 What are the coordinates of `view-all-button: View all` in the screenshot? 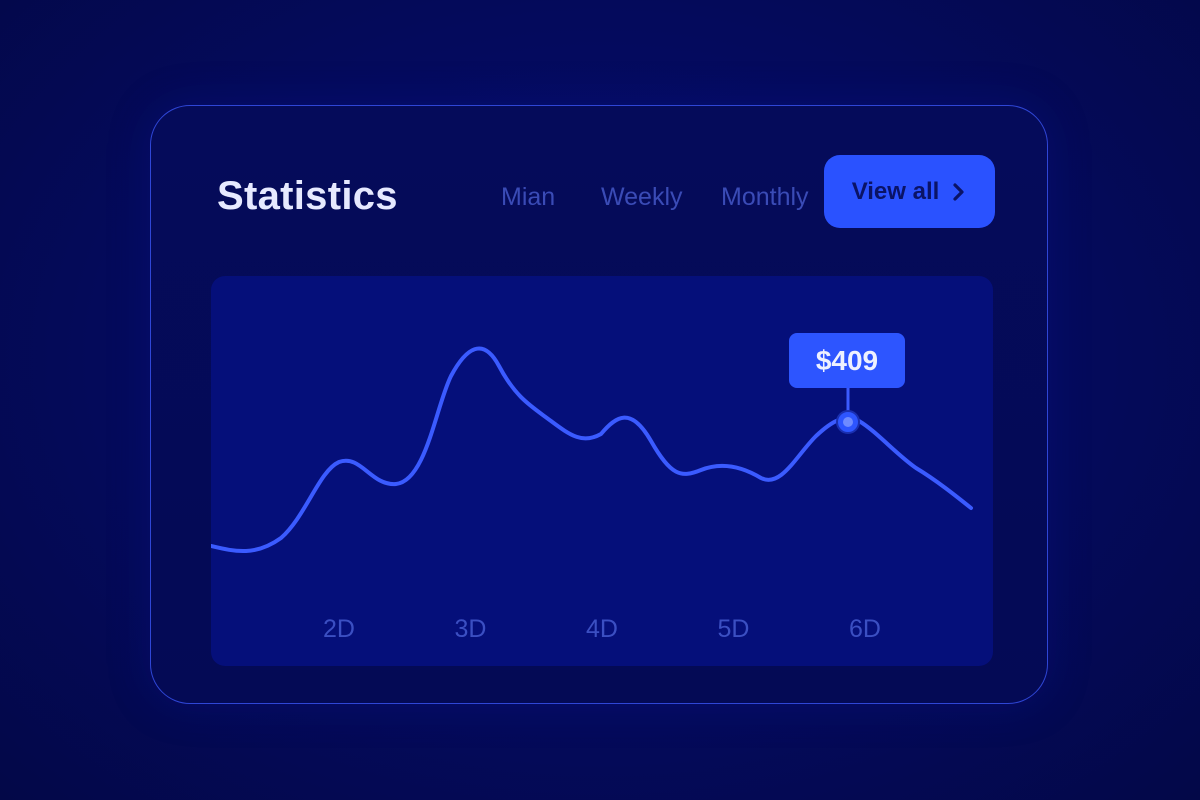 It's located at (909, 191).